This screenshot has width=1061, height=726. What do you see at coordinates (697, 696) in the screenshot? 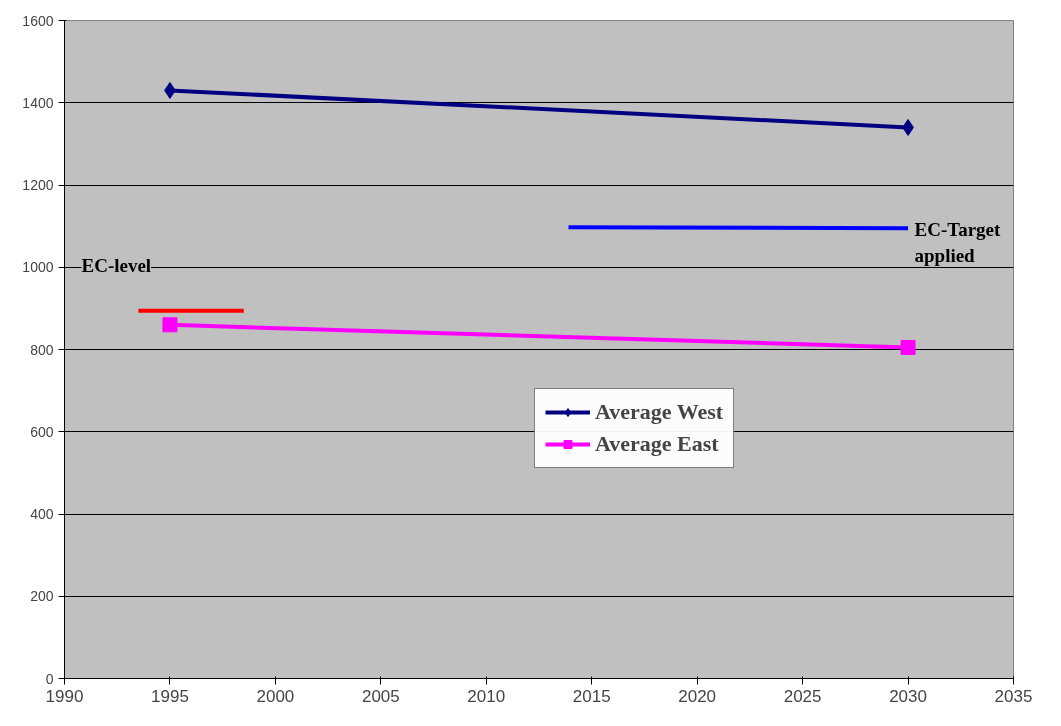
I see `x-tick-label: 2020` at bounding box center [697, 696].